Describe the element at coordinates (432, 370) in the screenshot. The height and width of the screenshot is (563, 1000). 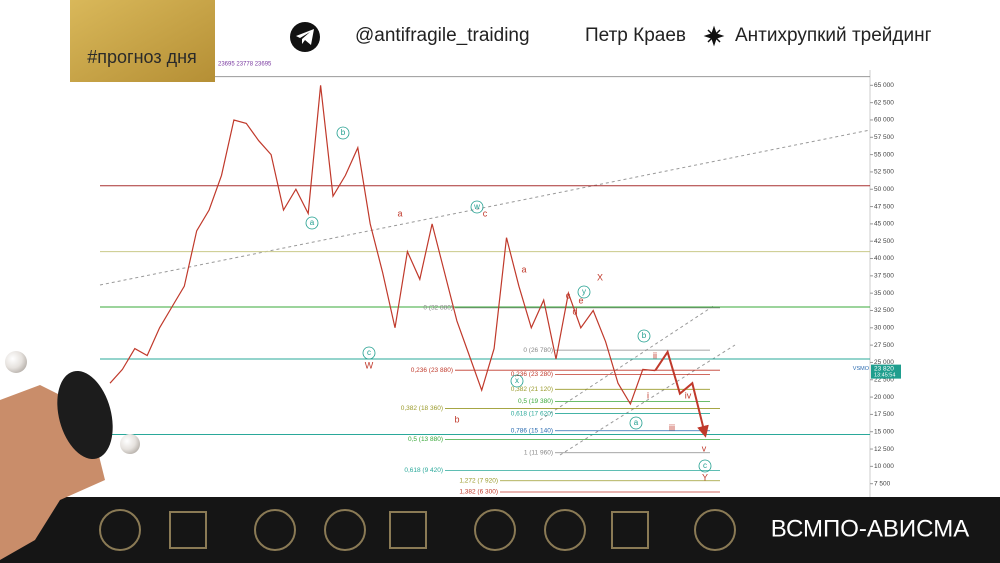
I see `fib-label: 0,236 (23 880)` at that location.